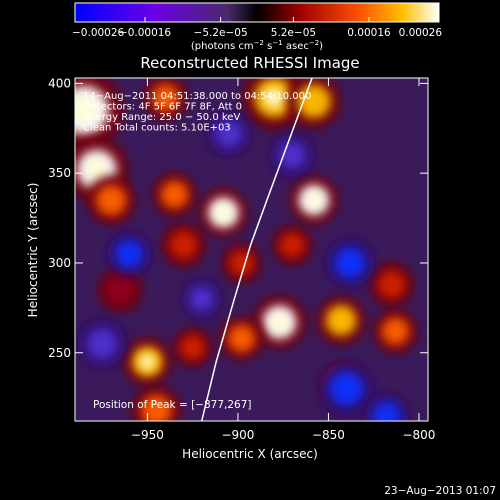 This screenshot has height=500, width=500. I want to click on annotation-line: Energy Range: 25.0 − 50.0 keV, so click(161, 117).